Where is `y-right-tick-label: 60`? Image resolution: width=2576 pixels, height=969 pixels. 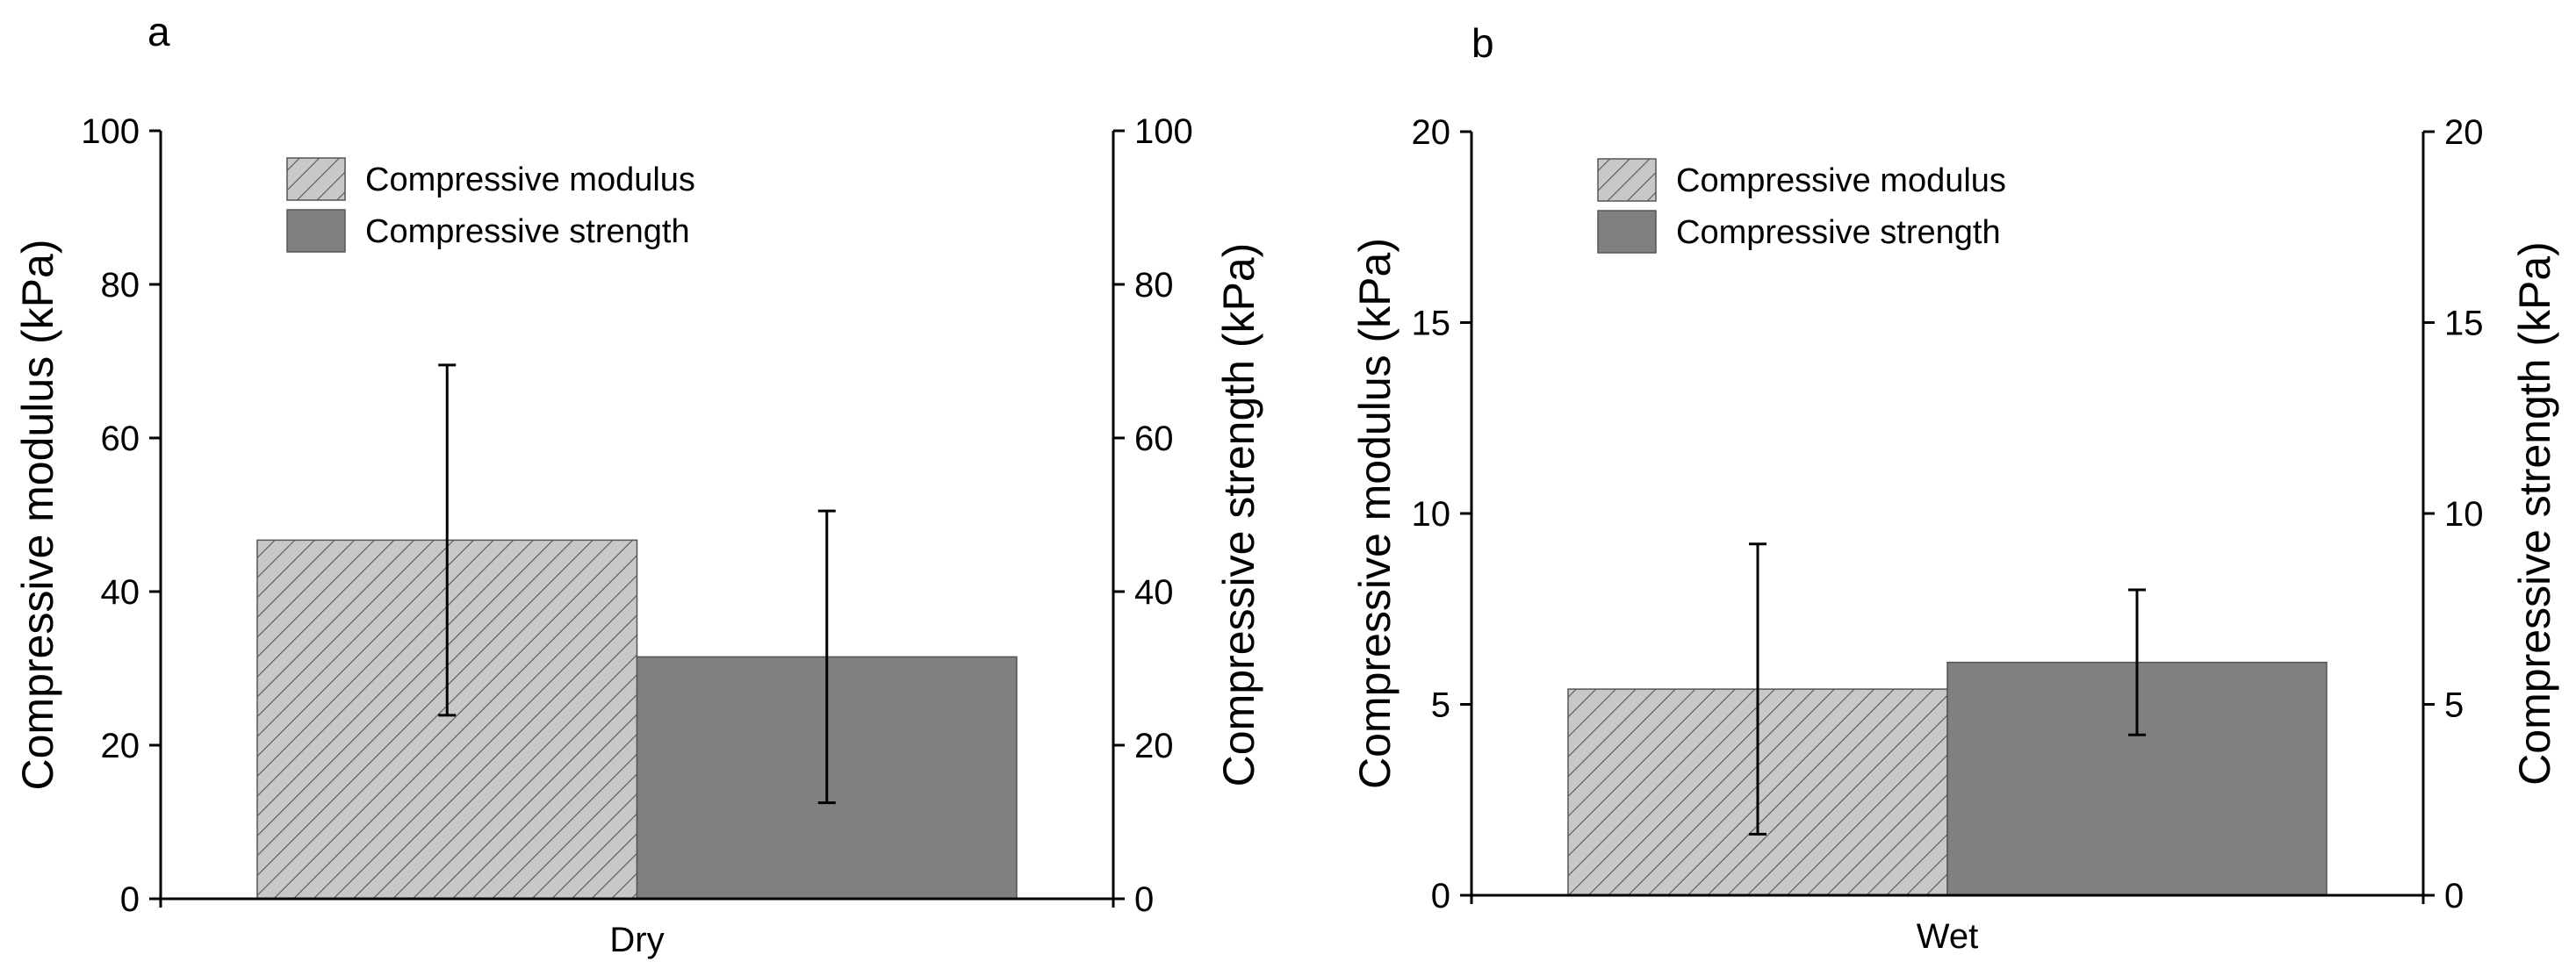 y-right-tick-label: 60 is located at coordinates (1154, 439).